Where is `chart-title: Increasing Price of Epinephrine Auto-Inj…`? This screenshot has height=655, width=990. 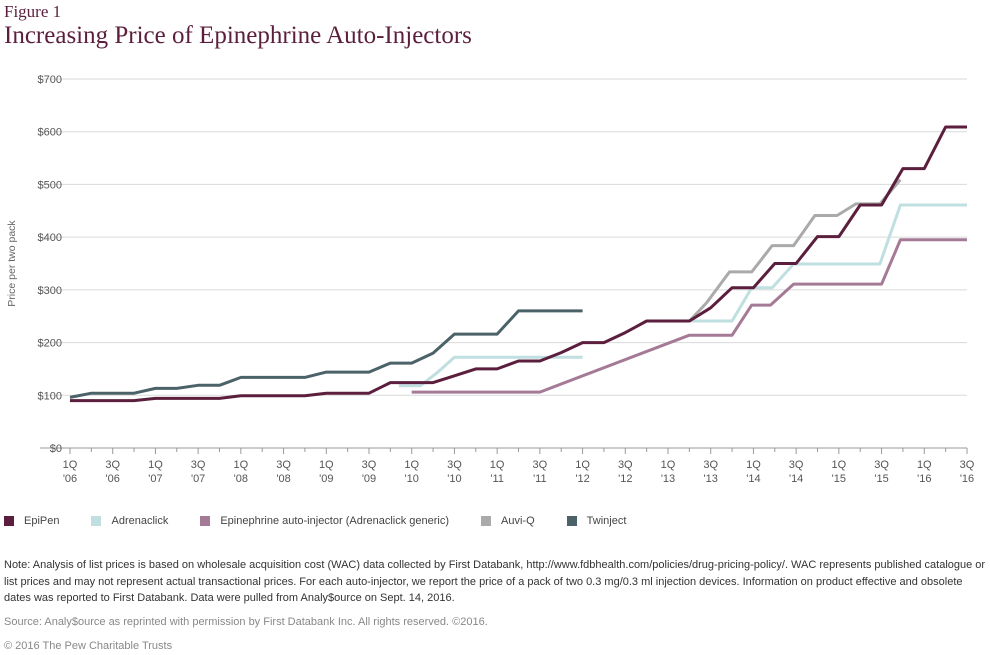 chart-title: Increasing Price of Epinephrine Auto-Inj… is located at coordinates (238, 35).